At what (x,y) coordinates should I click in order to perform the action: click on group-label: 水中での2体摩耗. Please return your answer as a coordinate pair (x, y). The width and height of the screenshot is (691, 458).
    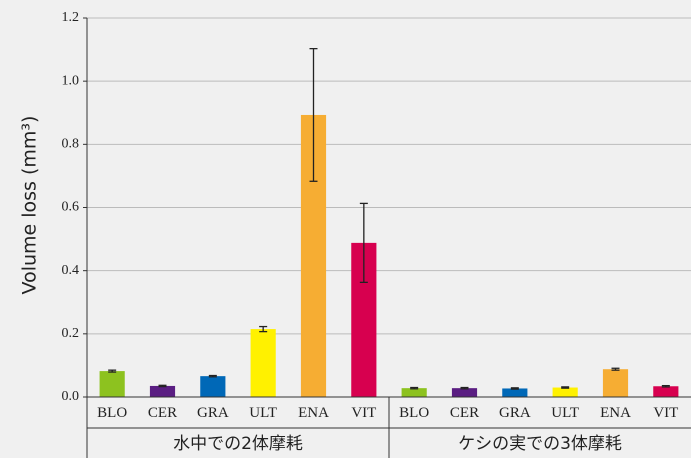
    Looking at the image, I should click on (238, 444).